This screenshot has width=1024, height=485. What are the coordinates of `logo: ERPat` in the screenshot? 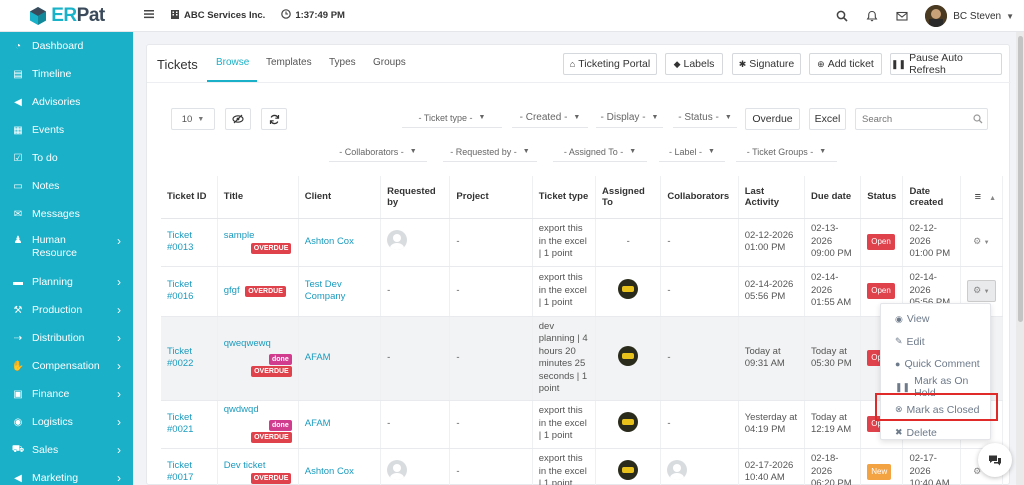 It's located at (66, 16).